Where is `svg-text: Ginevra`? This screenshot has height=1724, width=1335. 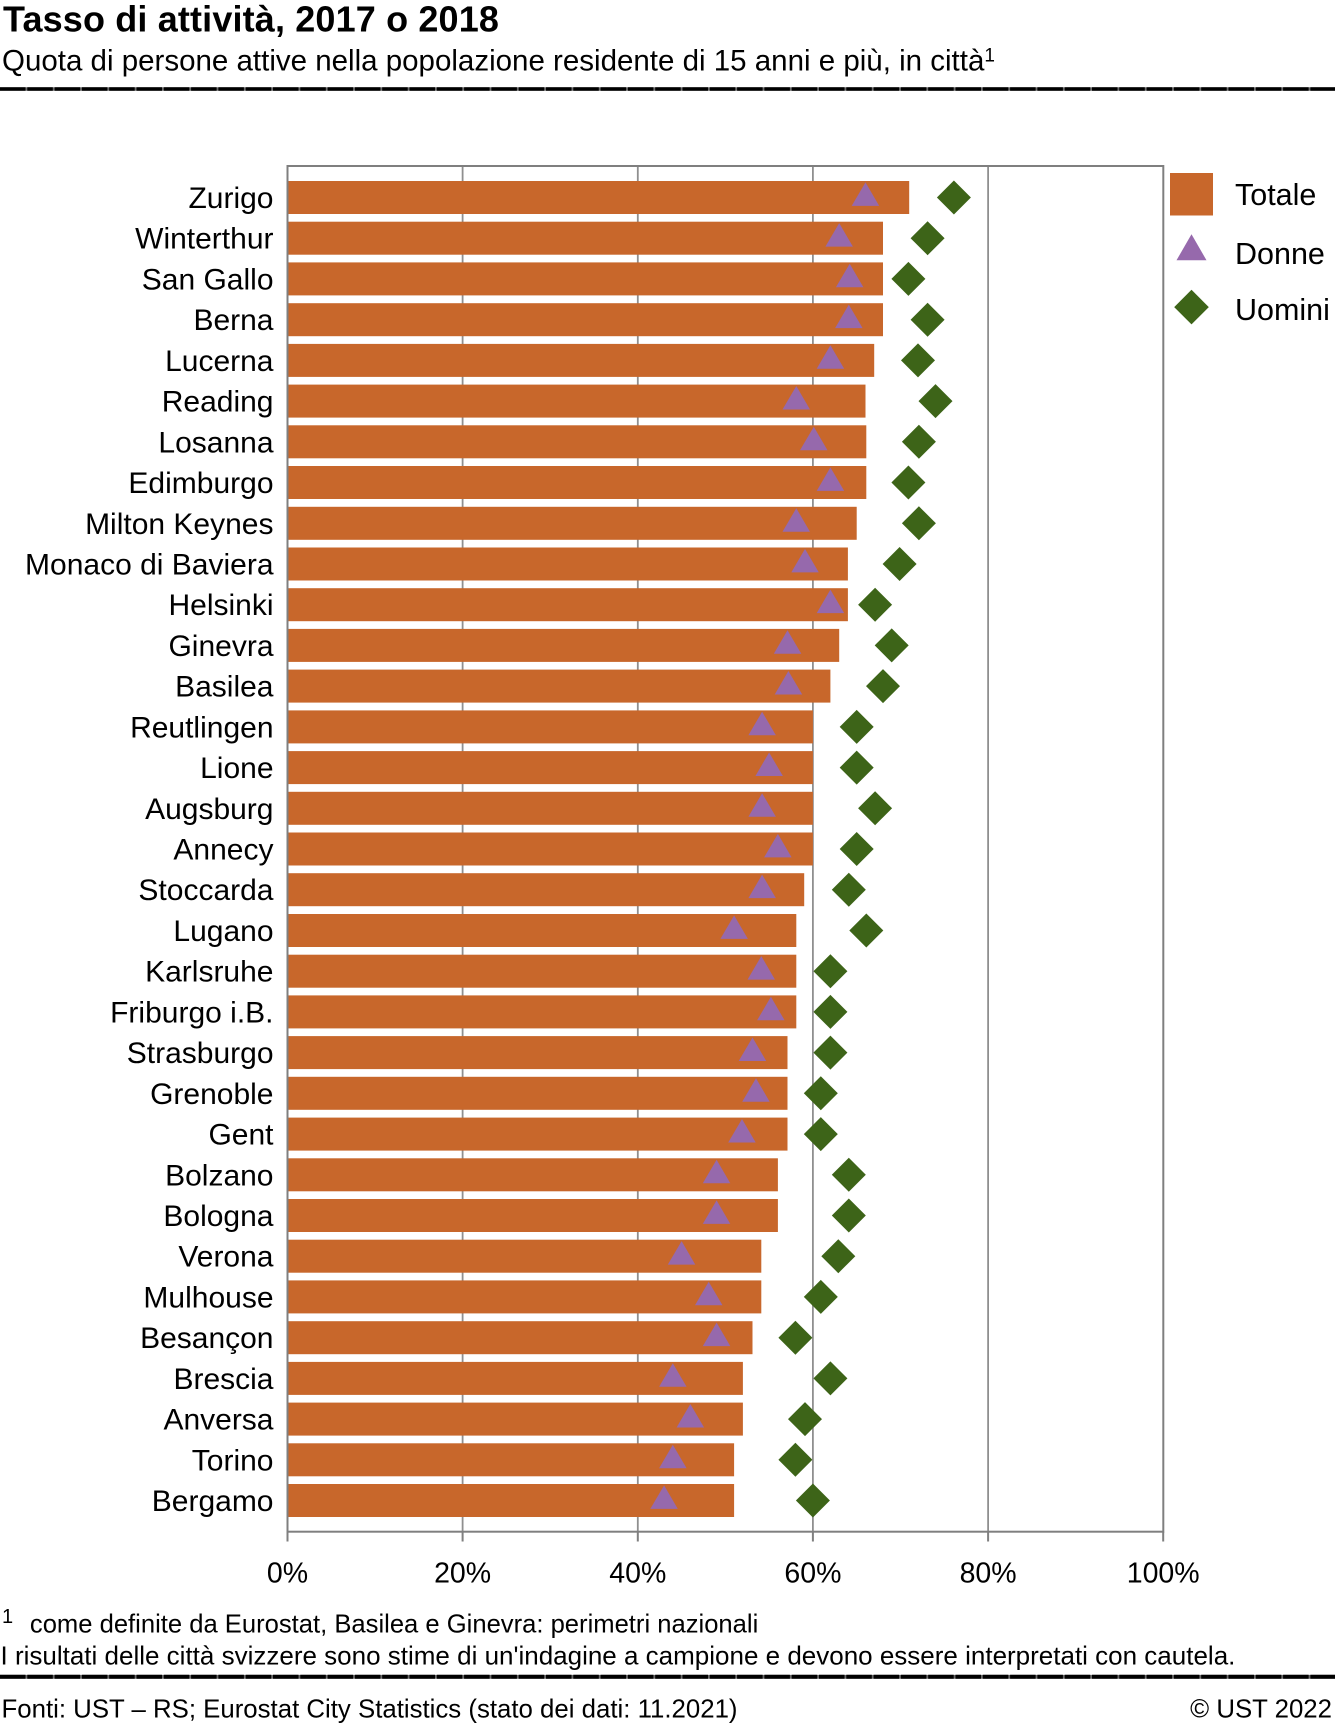
svg-text: Ginevra is located at coordinates (220, 646).